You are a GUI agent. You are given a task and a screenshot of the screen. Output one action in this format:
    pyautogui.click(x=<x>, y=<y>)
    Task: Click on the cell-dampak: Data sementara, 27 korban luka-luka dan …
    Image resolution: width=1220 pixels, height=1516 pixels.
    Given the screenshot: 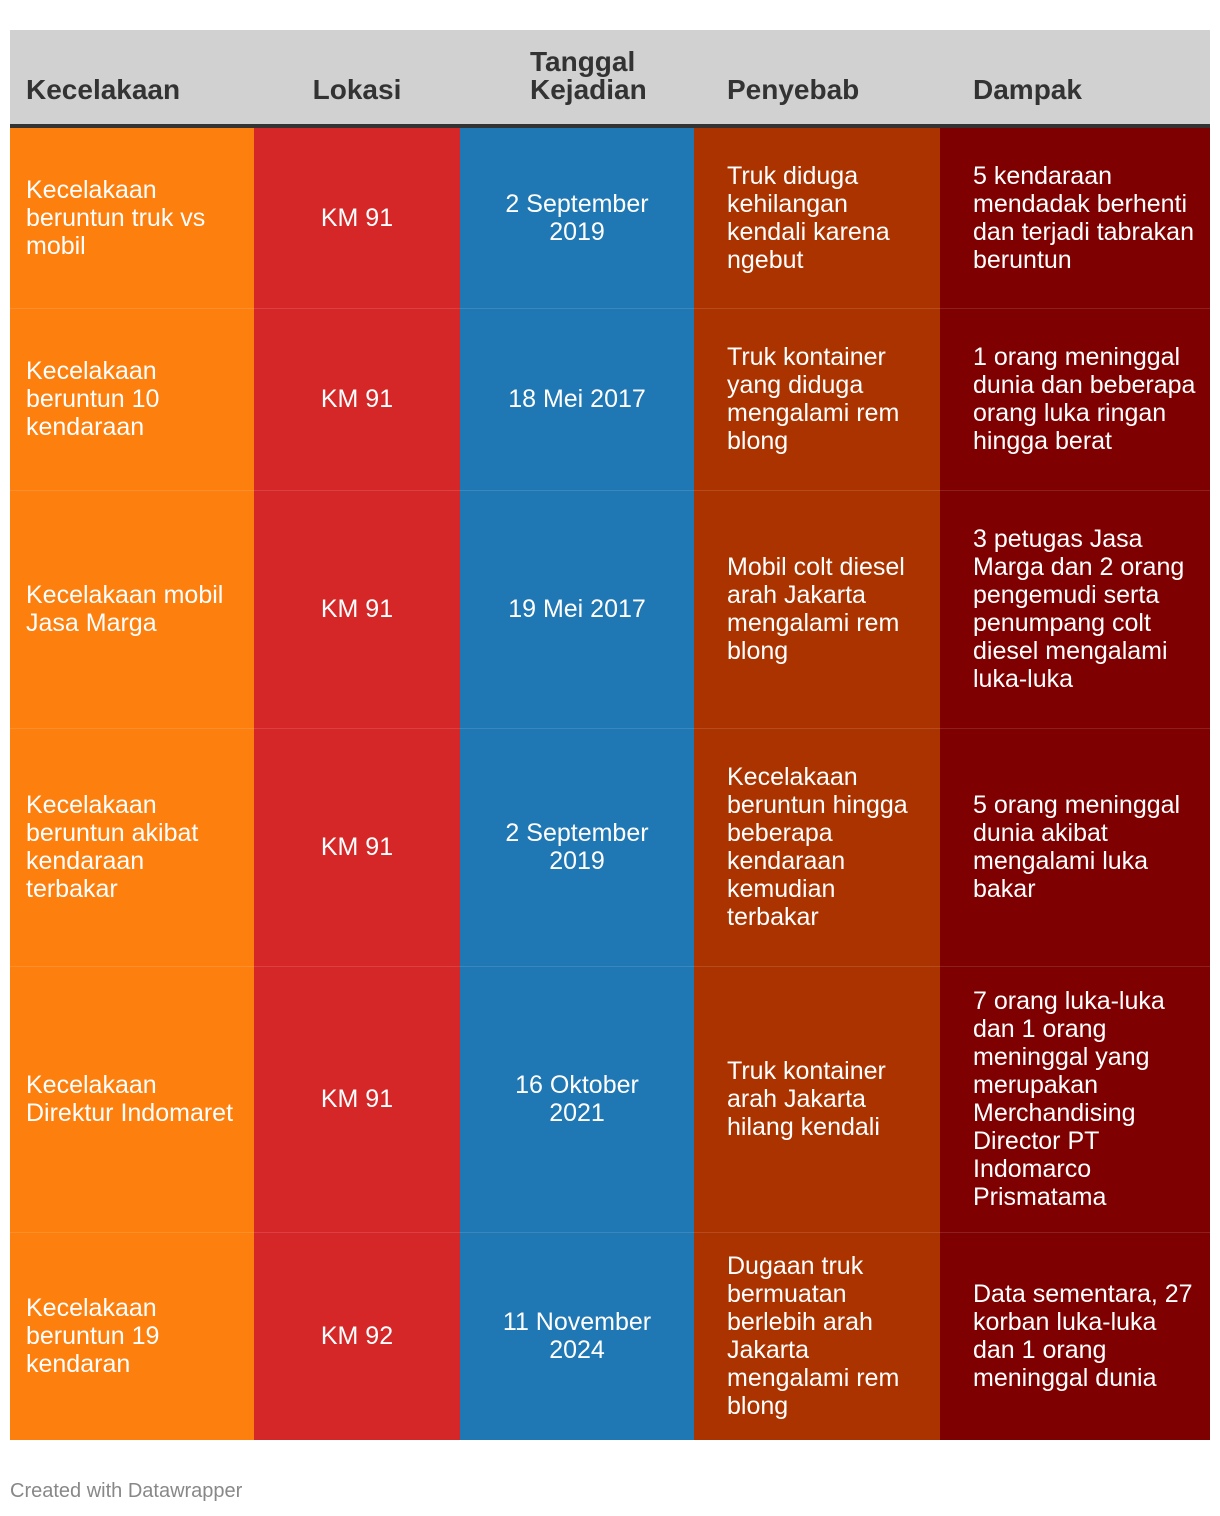 What is the action you would take?
    pyautogui.click(x=1075, y=1335)
    